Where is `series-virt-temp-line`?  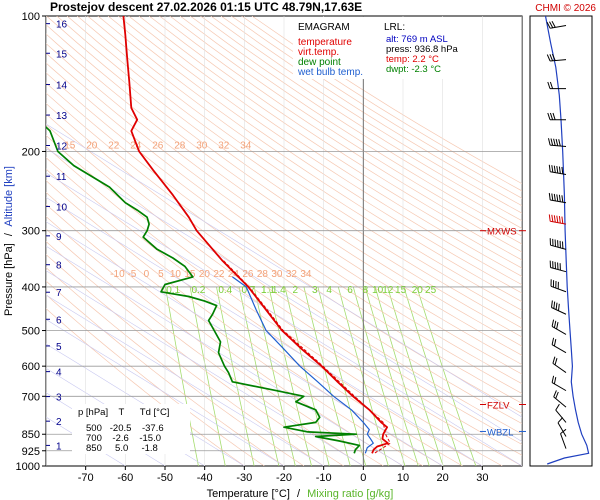 series-virt-temp-line is located at coordinates (307, 357).